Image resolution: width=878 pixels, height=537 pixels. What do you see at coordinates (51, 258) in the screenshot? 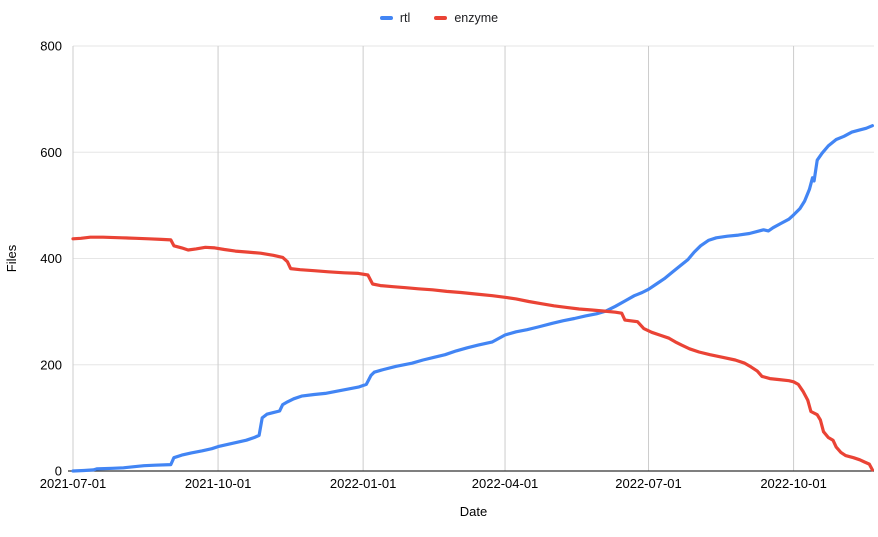
I see `y-tick-label: 400` at bounding box center [51, 258].